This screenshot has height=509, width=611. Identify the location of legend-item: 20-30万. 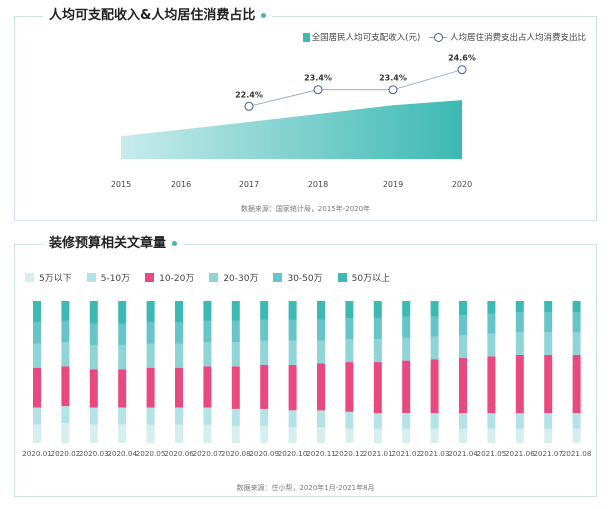
(233, 277).